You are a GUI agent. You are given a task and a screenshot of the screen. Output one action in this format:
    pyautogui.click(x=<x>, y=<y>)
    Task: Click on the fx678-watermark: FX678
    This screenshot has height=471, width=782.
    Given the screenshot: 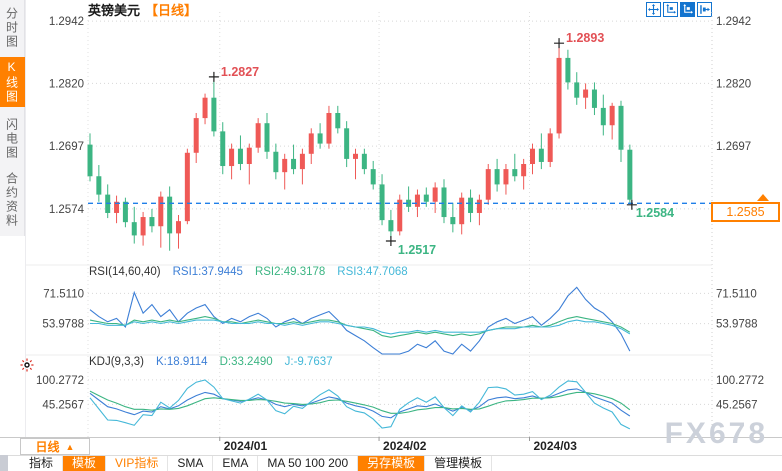 What is the action you would take?
    pyautogui.click(x=716, y=433)
    